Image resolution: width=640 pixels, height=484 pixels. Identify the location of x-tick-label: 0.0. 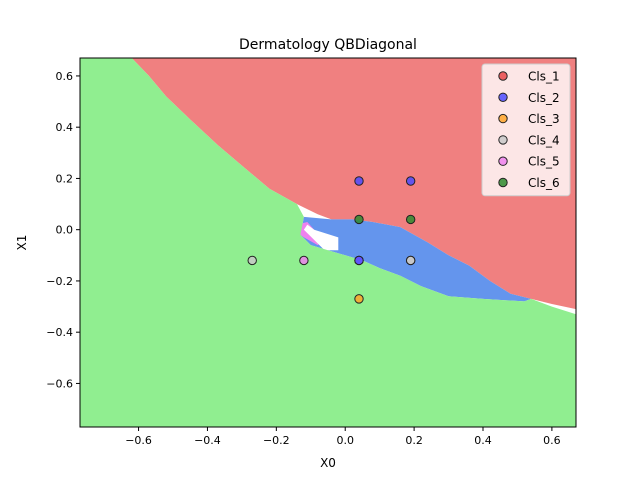
(345, 440).